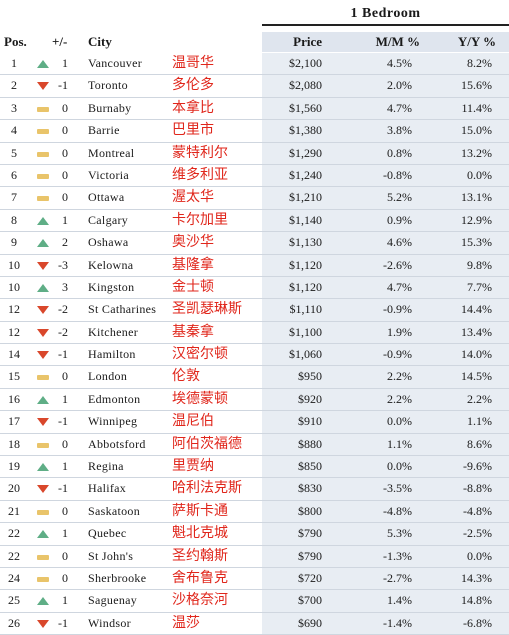  What do you see at coordinates (100, 41) in the screenshot?
I see `header-city: City` at bounding box center [100, 41].